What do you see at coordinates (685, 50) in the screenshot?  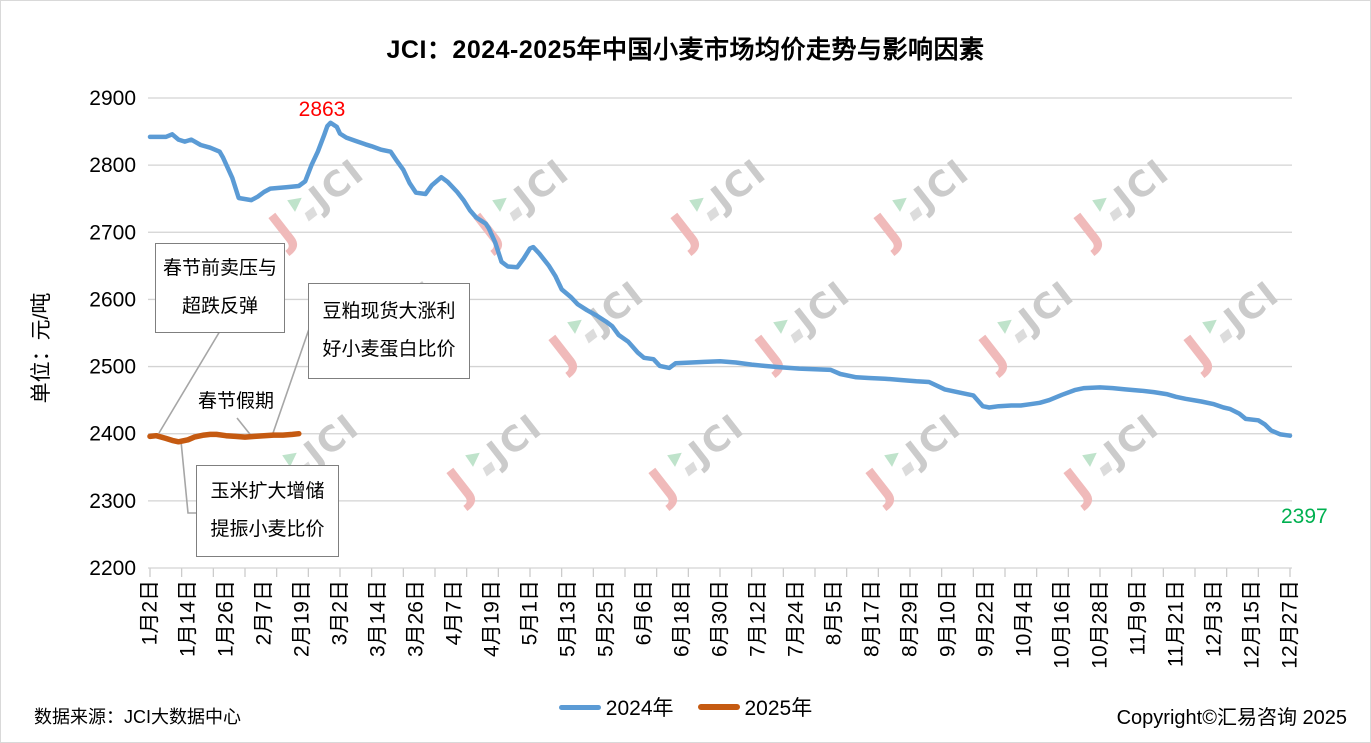 I see `chart-title: JCI：2024-2025年中国小麦市场均价走势与影响因素` at bounding box center [685, 50].